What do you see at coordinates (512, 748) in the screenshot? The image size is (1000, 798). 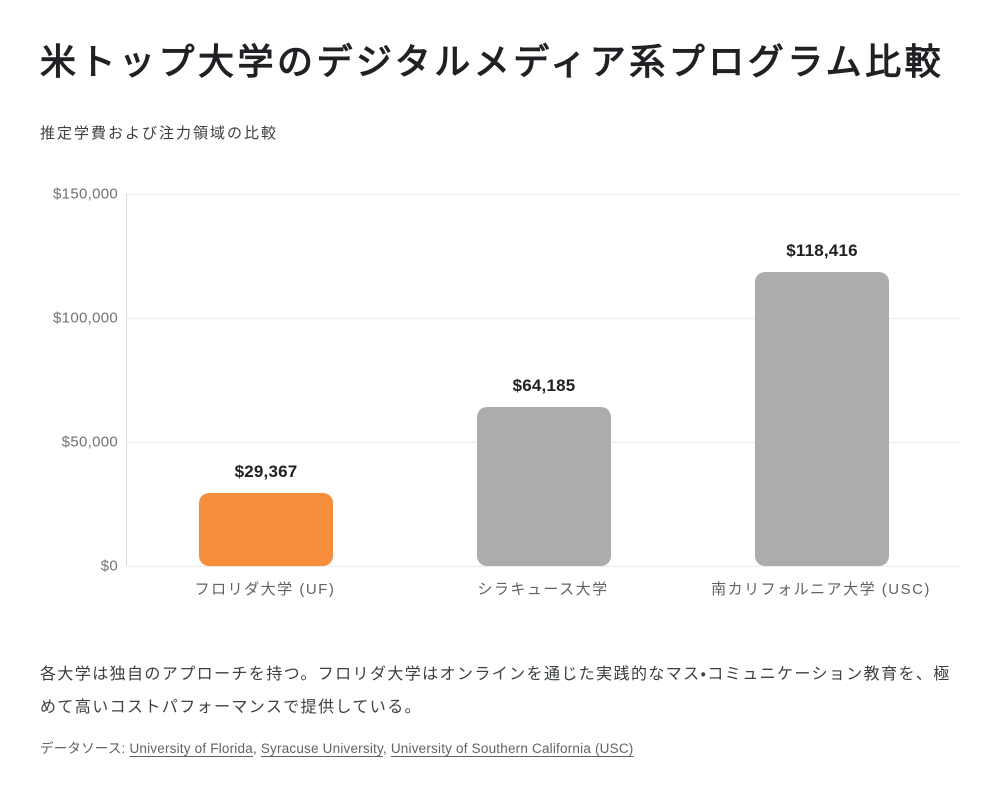 I see `source-link: University of Southern California (USC)` at bounding box center [512, 748].